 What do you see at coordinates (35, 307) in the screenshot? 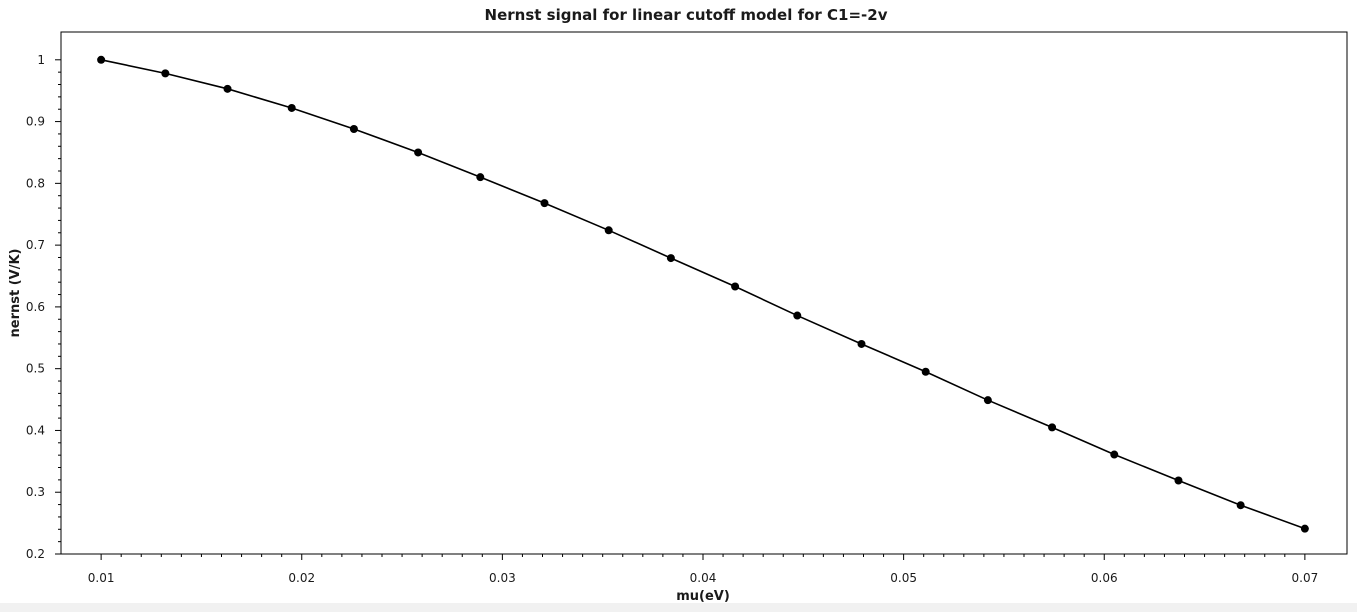
I see `y-tick-label: 0.6` at bounding box center [35, 307].